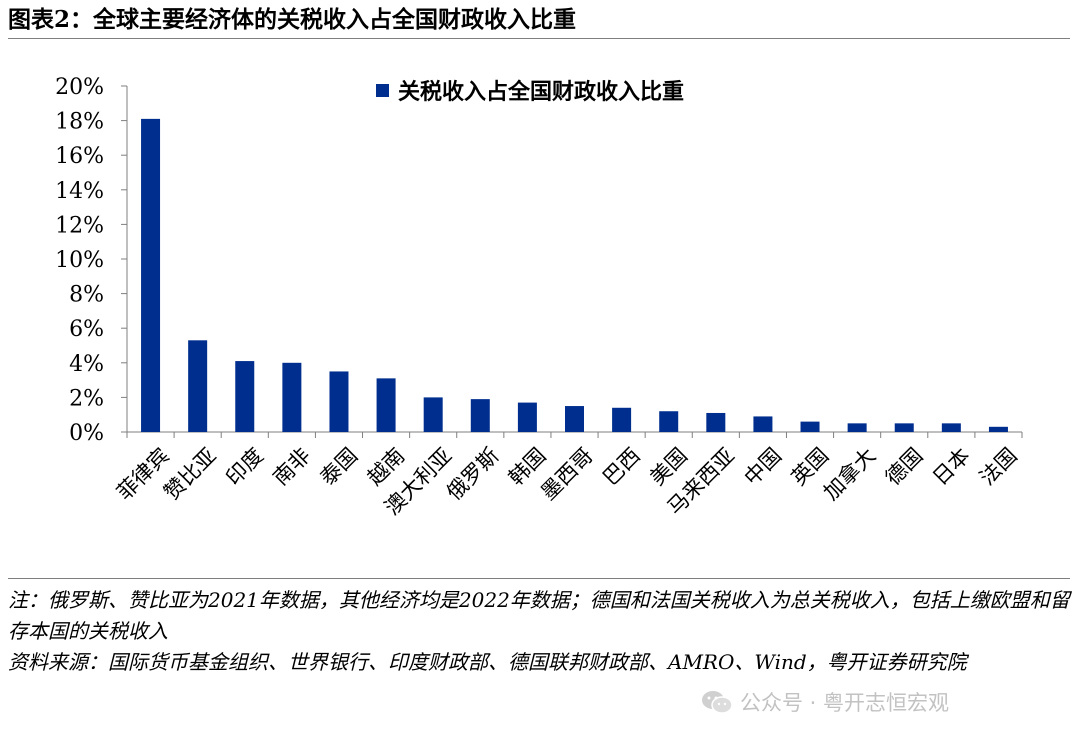 The height and width of the screenshot is (743, 1080). What do you see at coordinates (845, 703) in the screenshot?
I see `watermark-text: 公众号 · 粤开志恒宏观` at bounding box center [845, 703].